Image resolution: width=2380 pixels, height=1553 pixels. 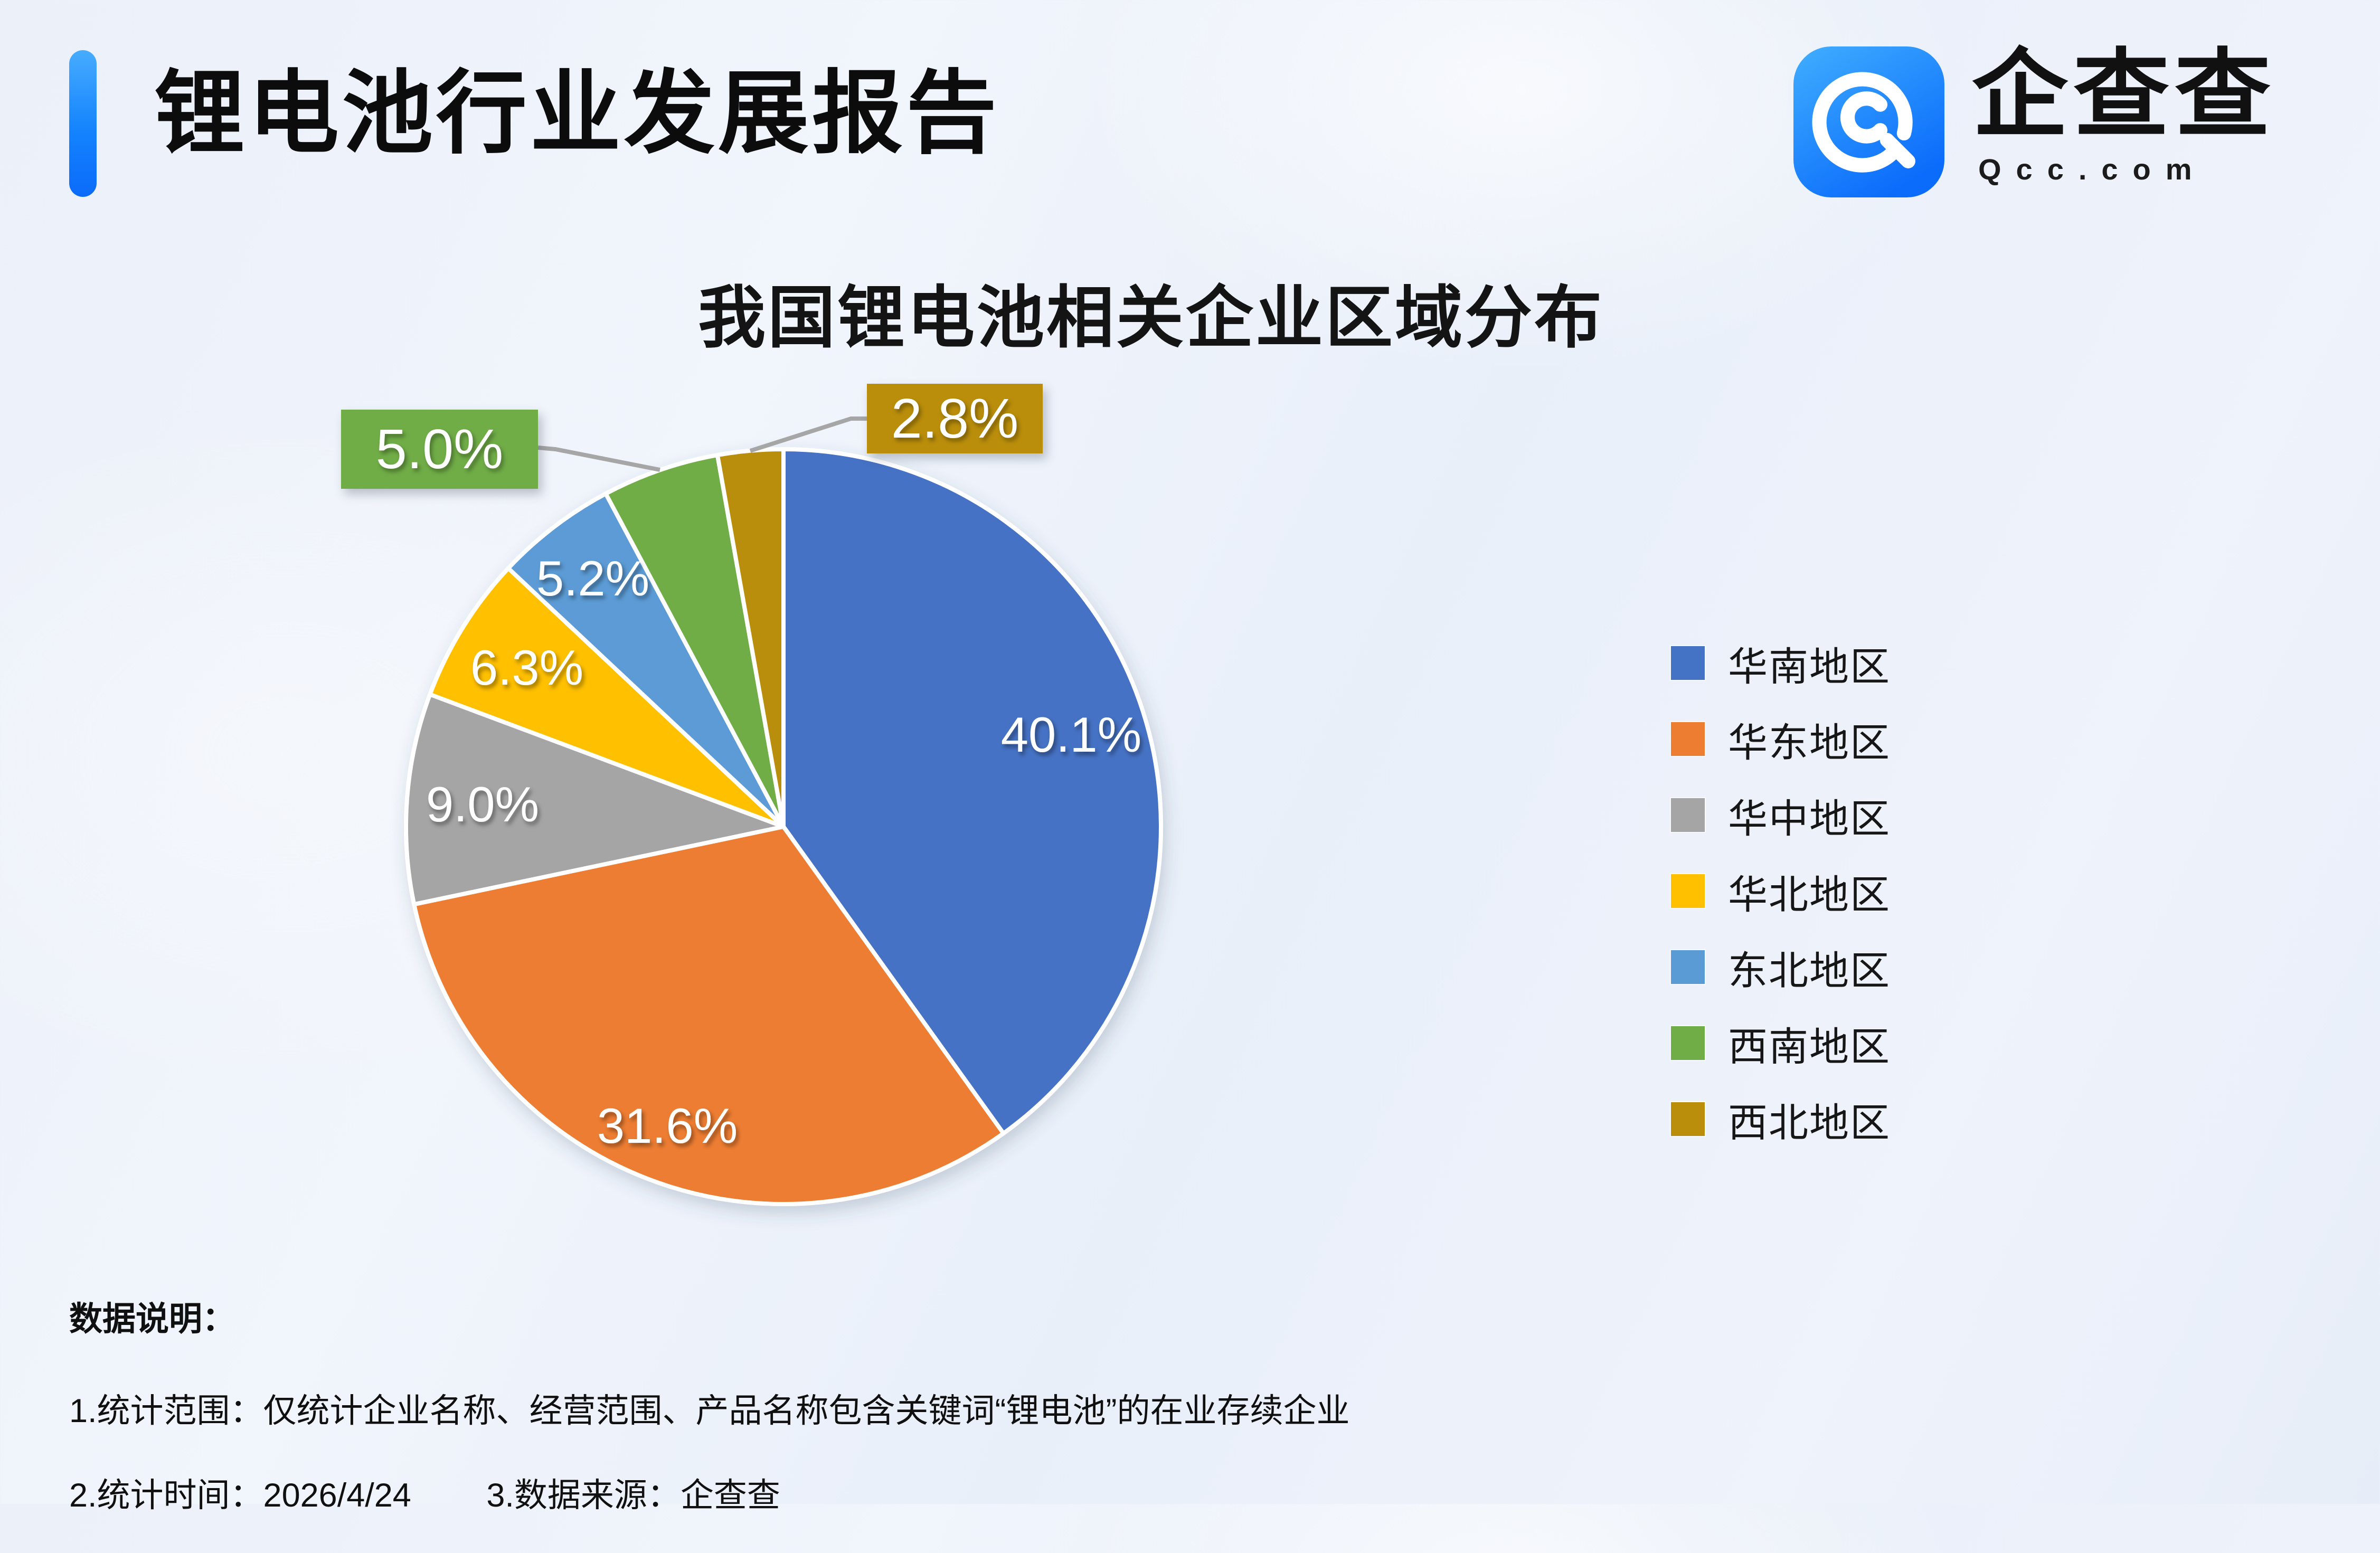 What do you see at coordinates (1809, 743) in the screenshot?
I see `legend-label-1: 华东地区` at bounding box center [1809, 743].